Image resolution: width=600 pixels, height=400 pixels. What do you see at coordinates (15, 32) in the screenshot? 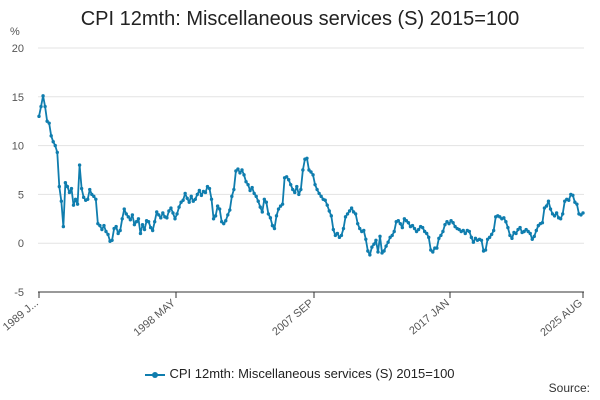
I see `y-axis-unit: %` at bounding box center [15, 32].